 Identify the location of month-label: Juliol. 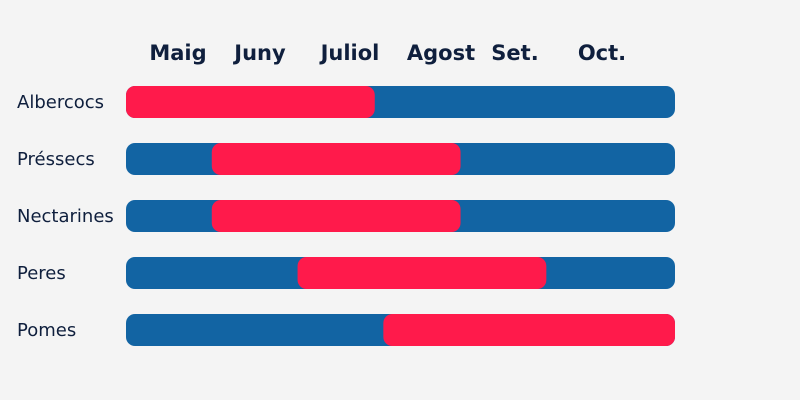
(349, 53).